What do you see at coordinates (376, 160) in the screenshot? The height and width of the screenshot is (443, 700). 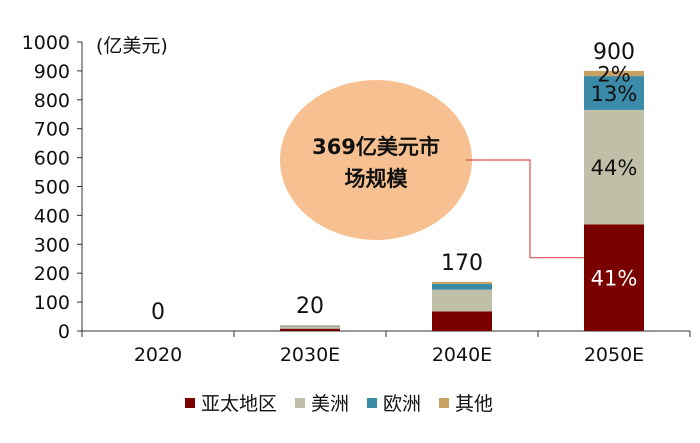 I see `callout-ellipse` at bounding box center [376, 160].